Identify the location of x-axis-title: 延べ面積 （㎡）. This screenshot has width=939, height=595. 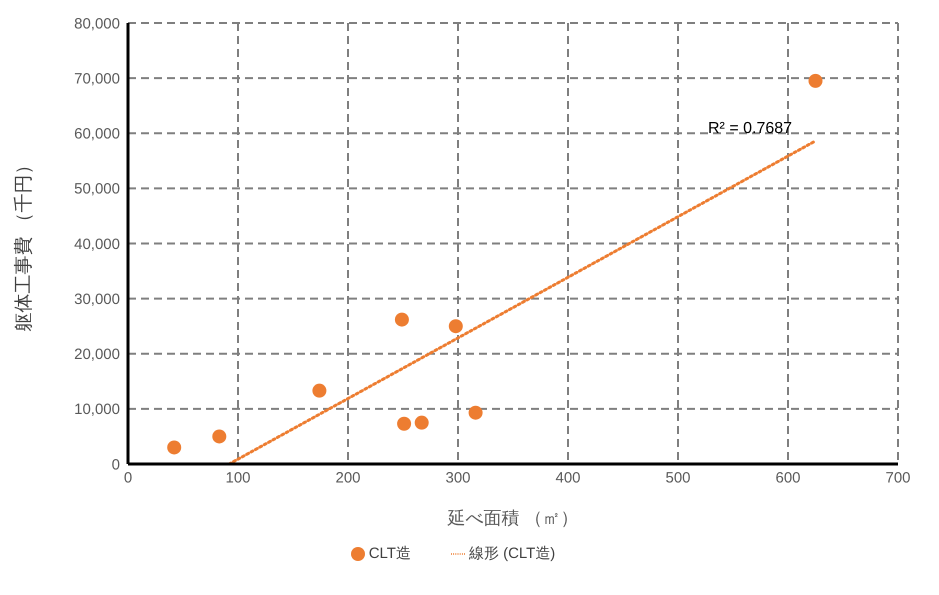
(512, 518).